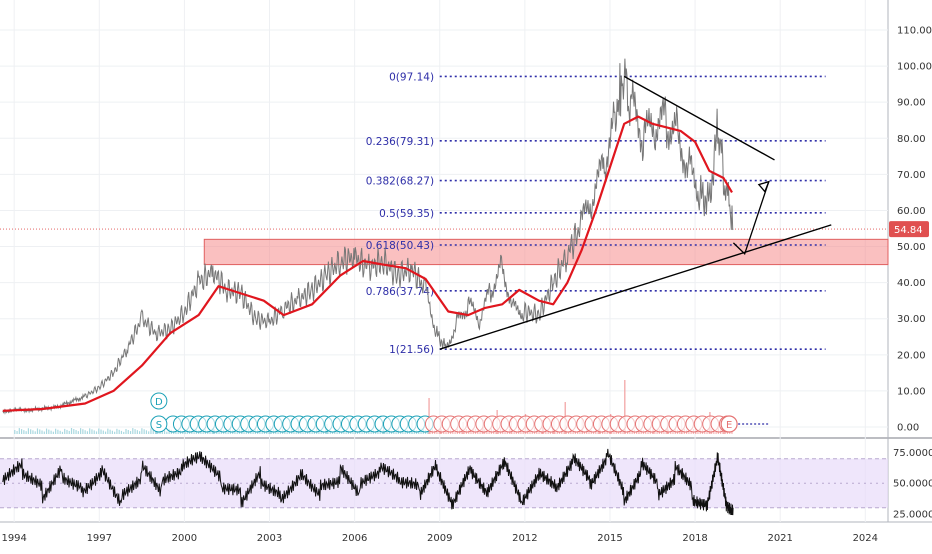 The width and height of the screenshot is (932, 554). I want to click on y-tick-label: 0.00, so click(908, 428).